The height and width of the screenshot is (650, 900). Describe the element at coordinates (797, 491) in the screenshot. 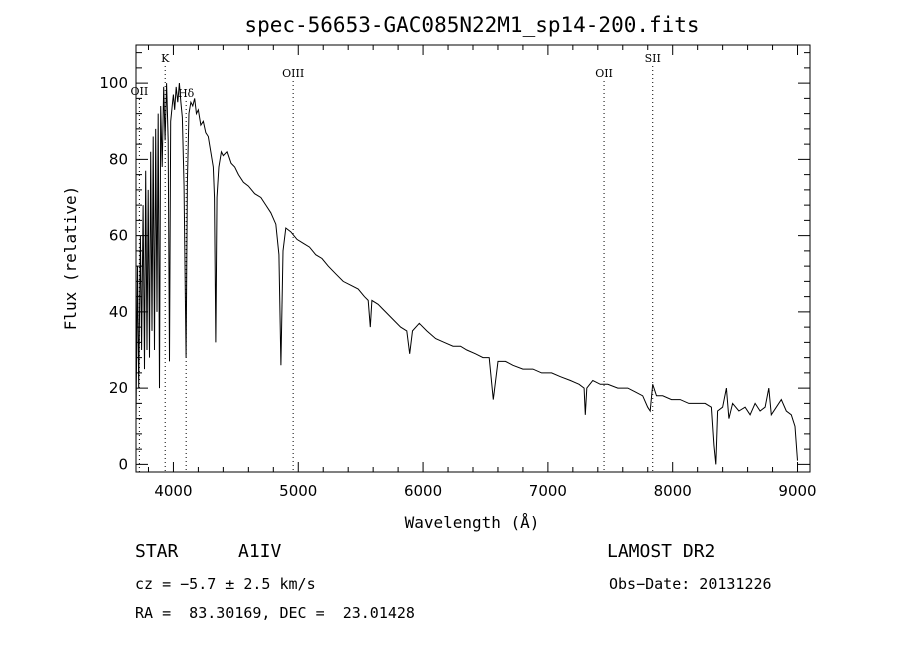

I see `x-tick-label: 9000` at that location.